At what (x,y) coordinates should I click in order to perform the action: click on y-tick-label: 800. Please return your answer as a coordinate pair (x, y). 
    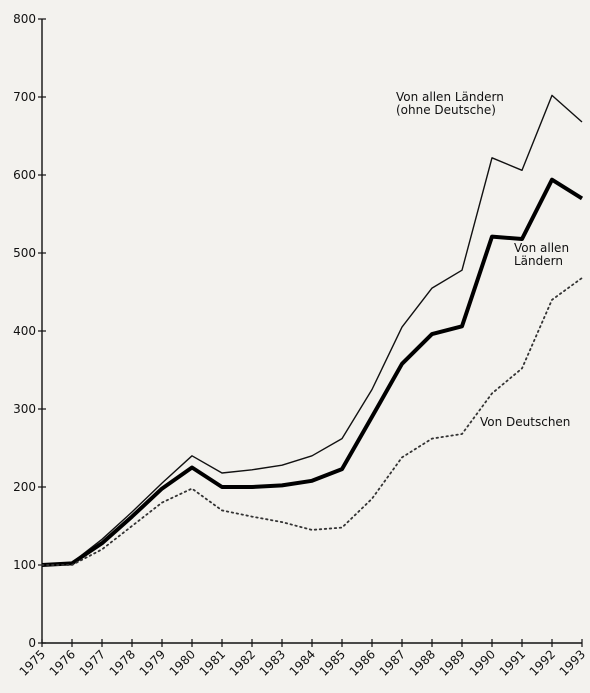
    Looking at the image, I should click on (24, 19).